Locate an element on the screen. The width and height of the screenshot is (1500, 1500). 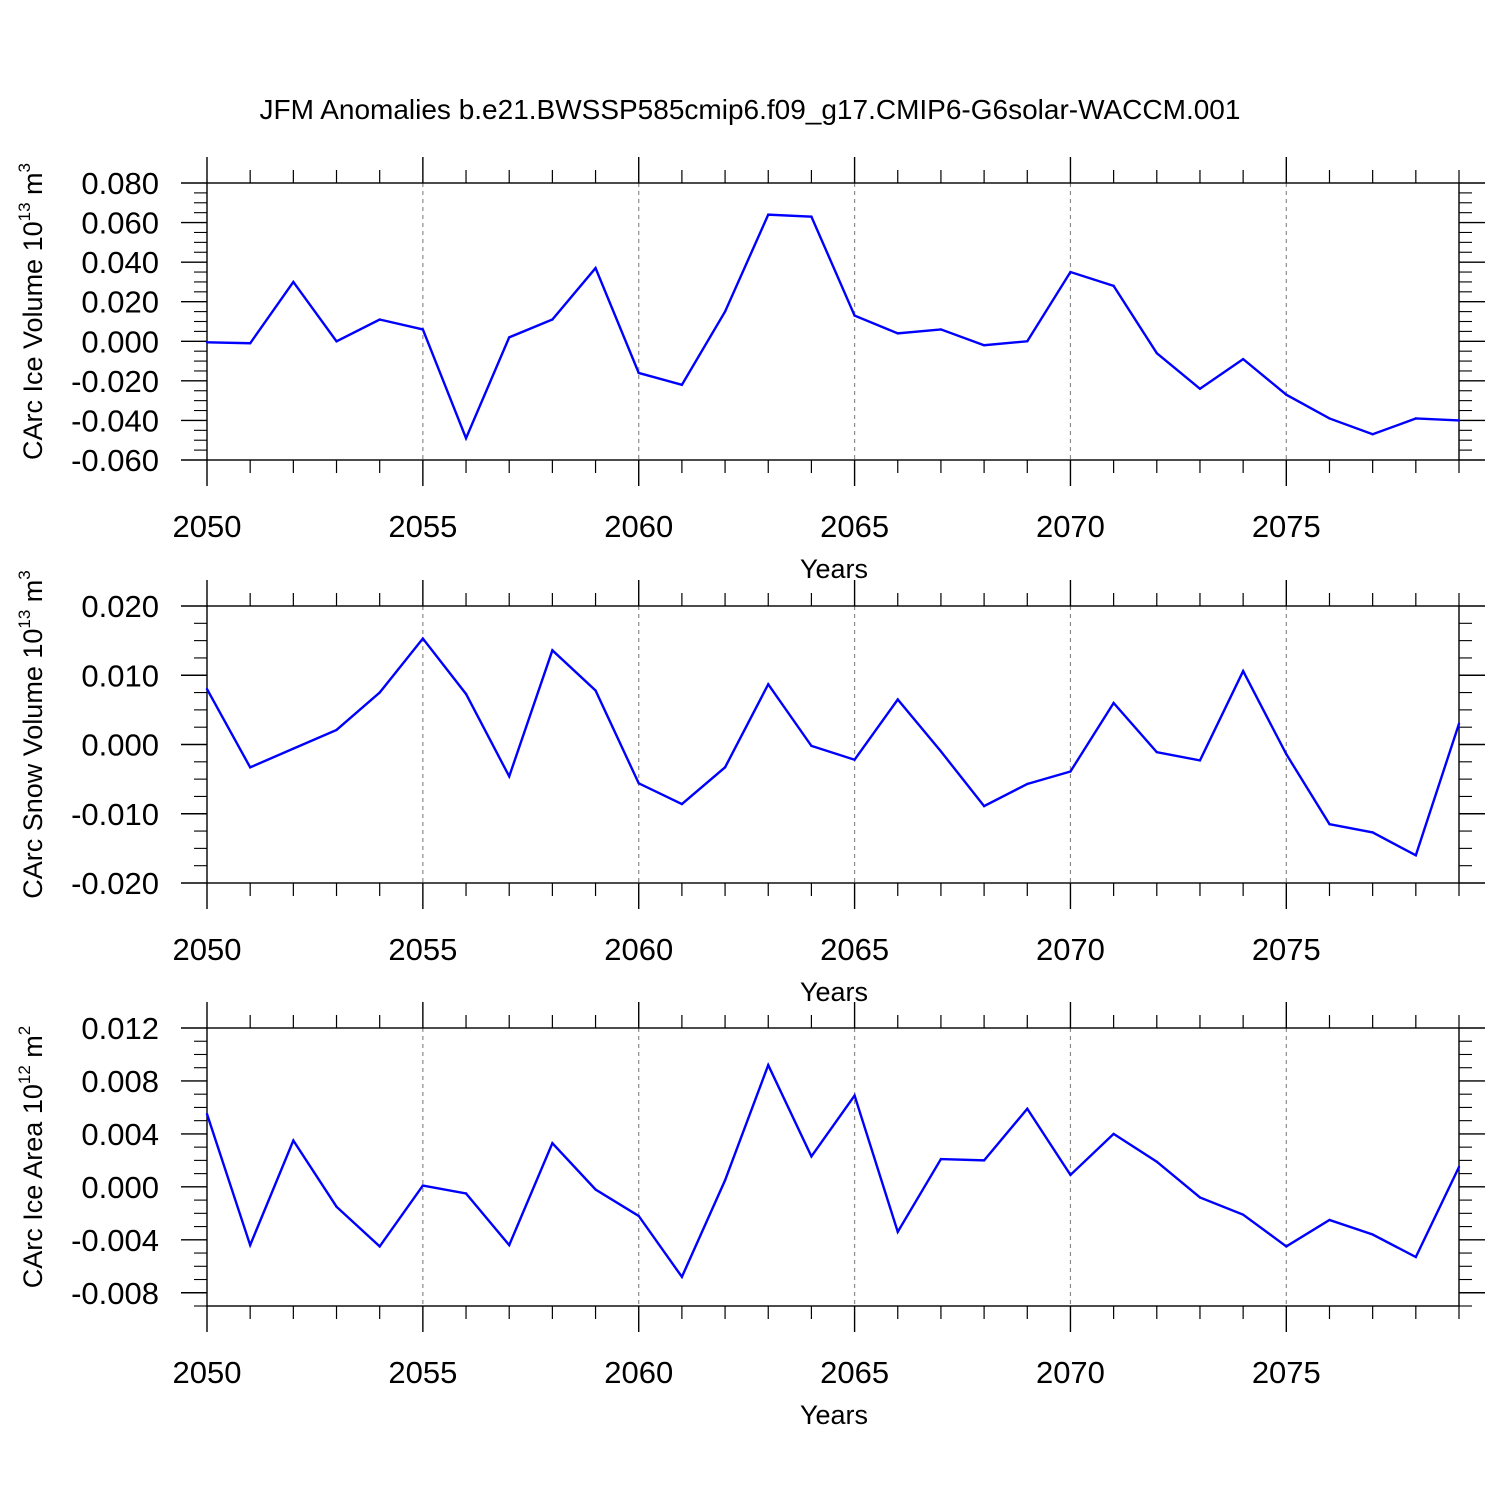
x-tick-label: 2050 is located at coordinates (207, 949).